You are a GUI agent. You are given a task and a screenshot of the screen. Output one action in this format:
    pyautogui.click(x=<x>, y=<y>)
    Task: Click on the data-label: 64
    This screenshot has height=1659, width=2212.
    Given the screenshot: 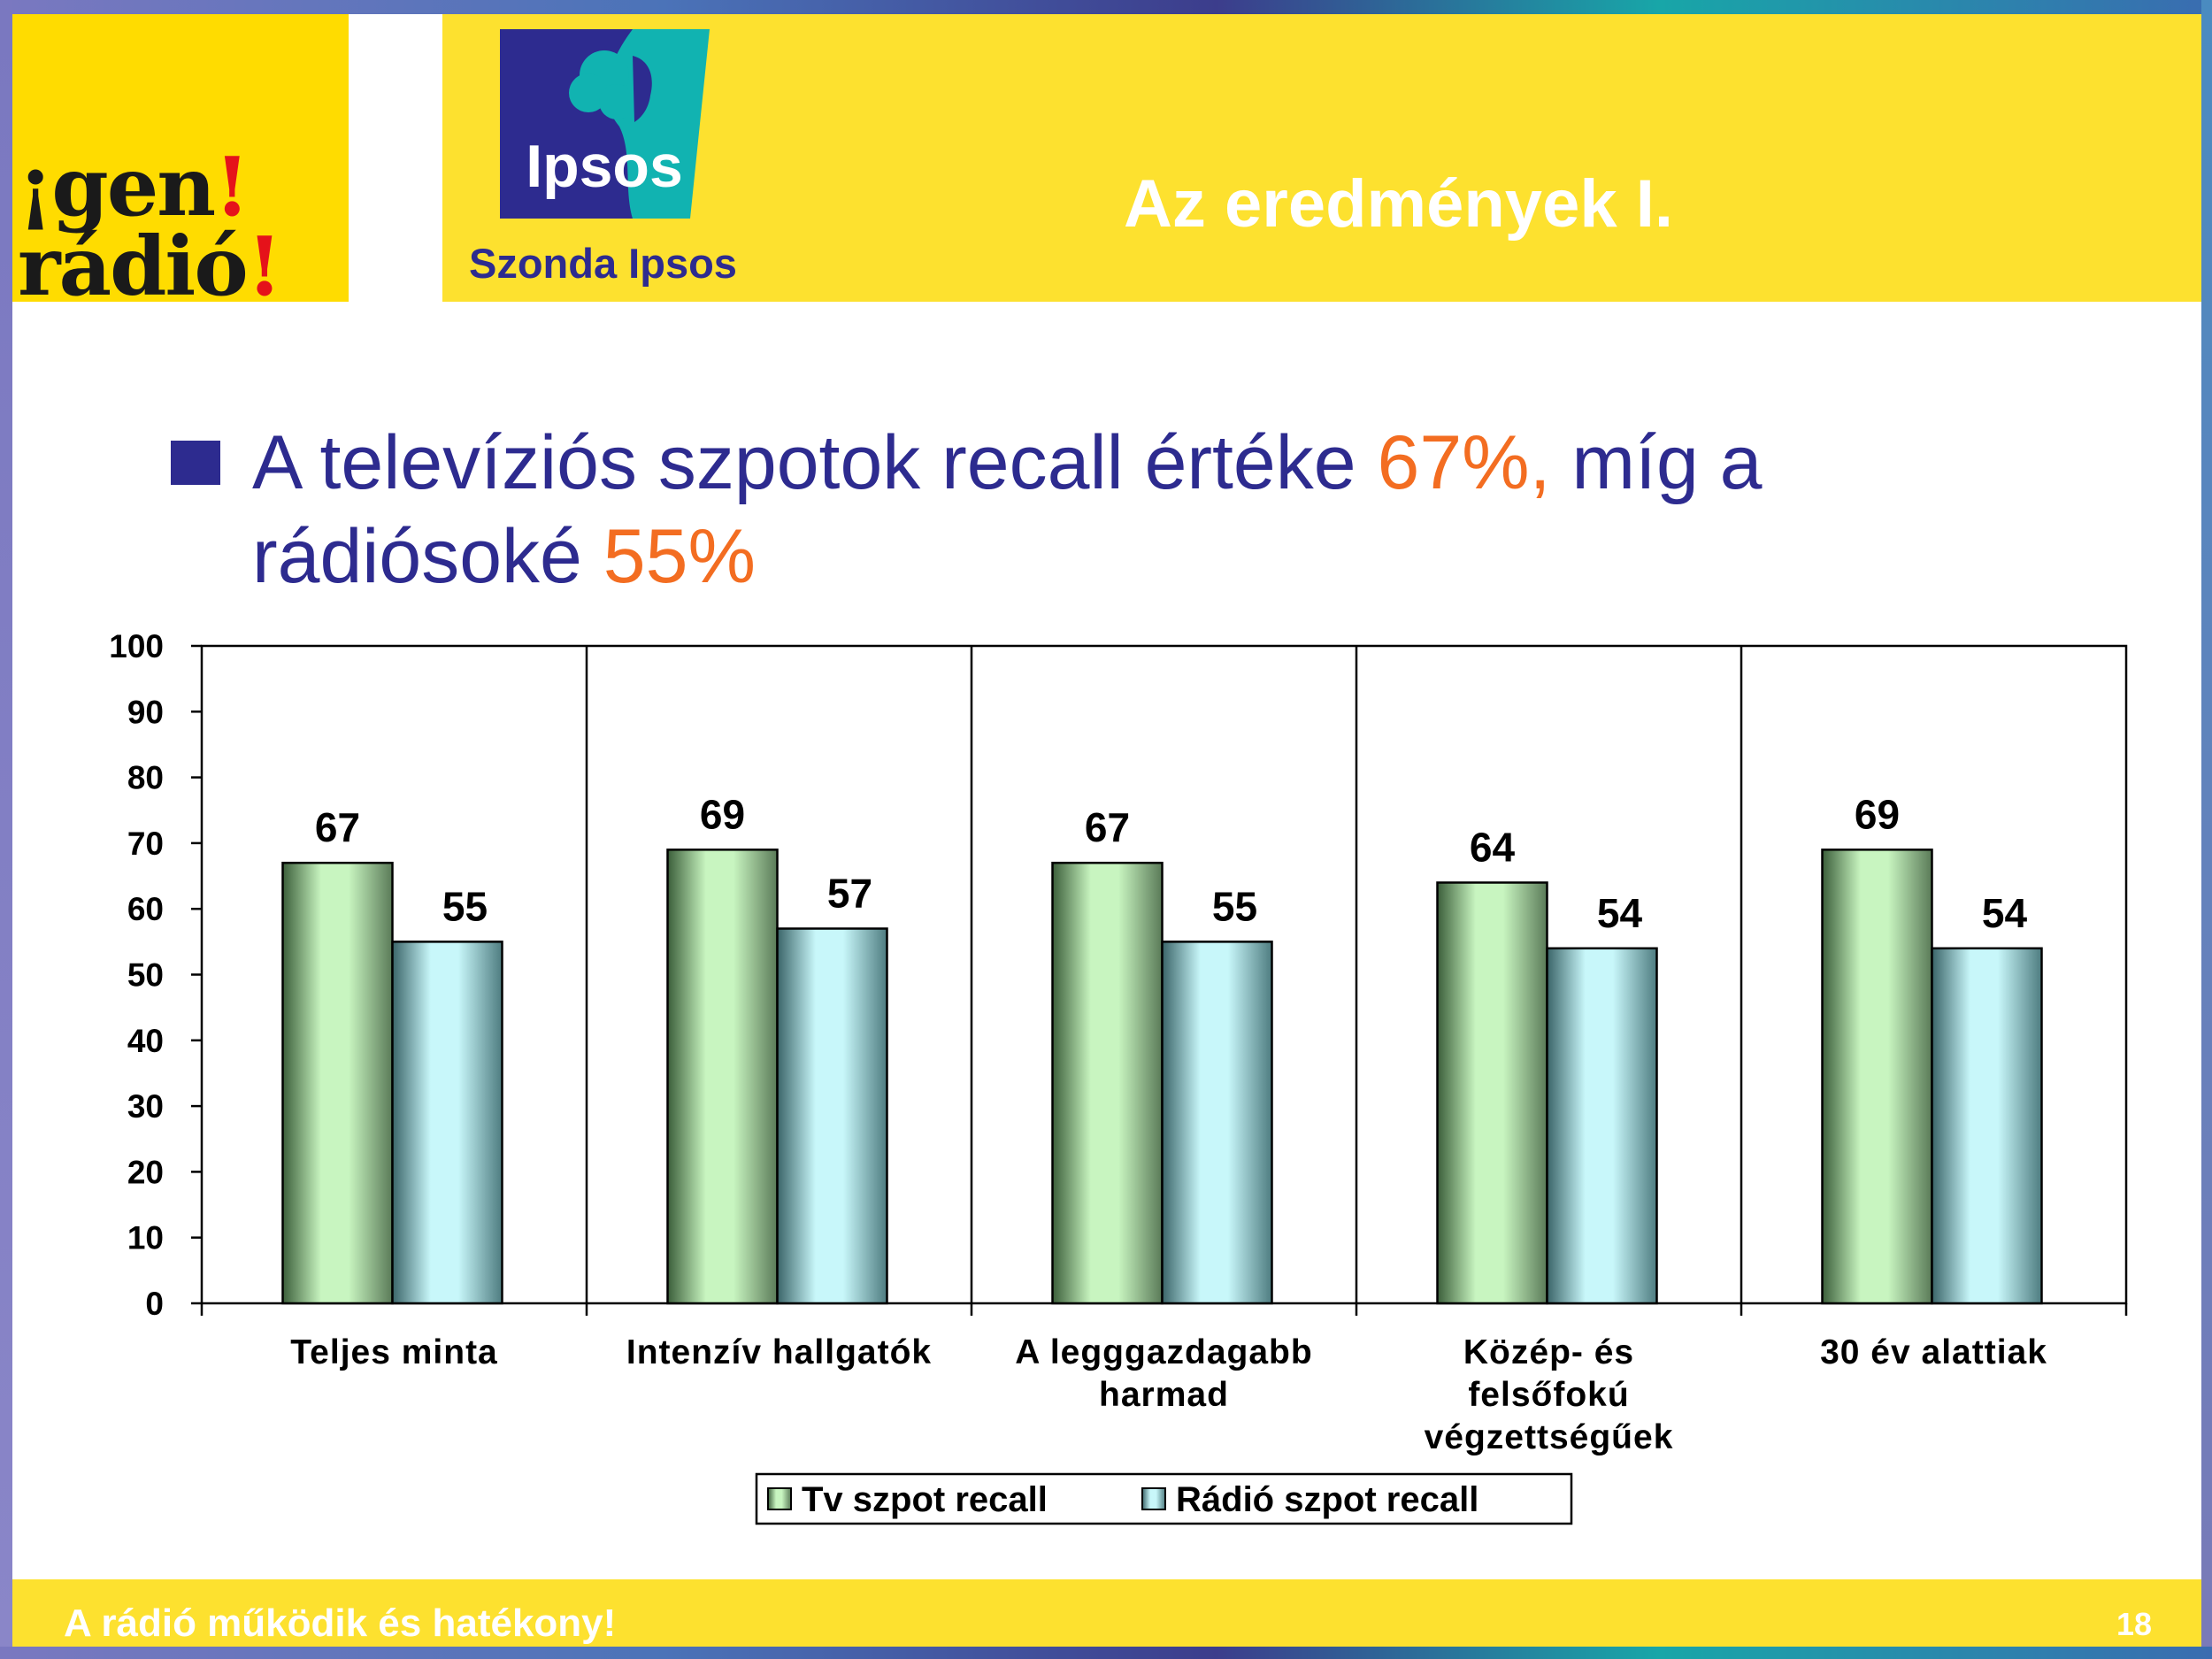 What is the action you would take?
    pyautogui.click(x=1493, y=847)
    